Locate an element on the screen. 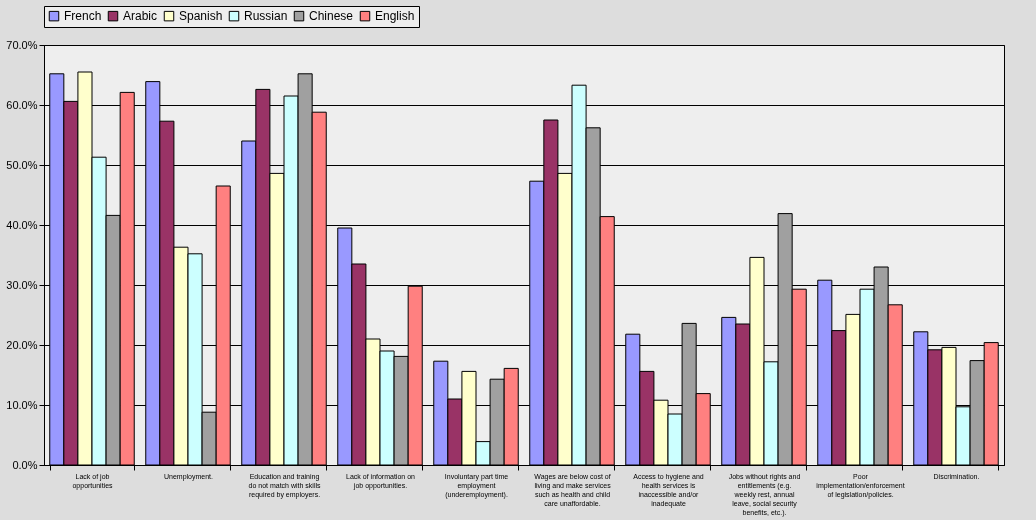 This screenshot has width=1036, height=520. y-tick-label: 10.0% is located at coordinates (22, 404).